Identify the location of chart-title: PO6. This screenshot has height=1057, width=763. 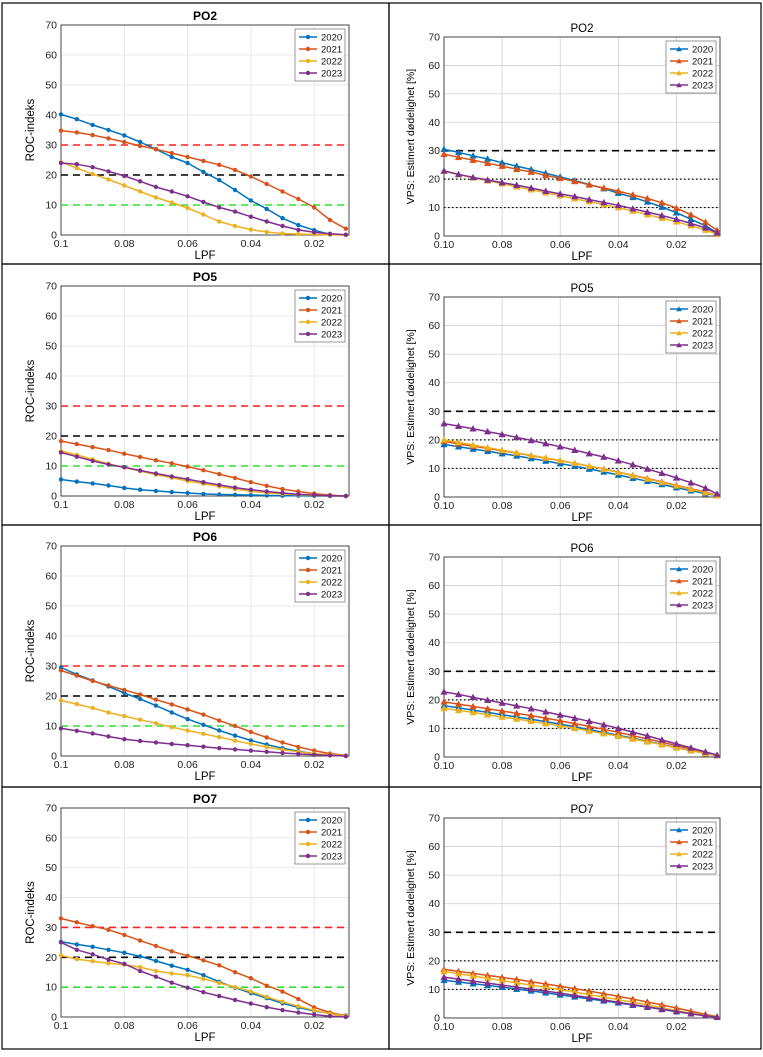
(205, 537).